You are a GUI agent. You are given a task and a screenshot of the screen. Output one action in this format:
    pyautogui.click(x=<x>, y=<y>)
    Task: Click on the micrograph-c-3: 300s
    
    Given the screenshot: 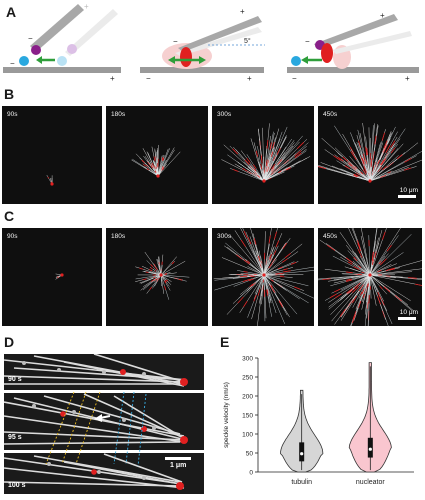 What is the action you would take?
    pyautogui.click(x=263, y=277)
    